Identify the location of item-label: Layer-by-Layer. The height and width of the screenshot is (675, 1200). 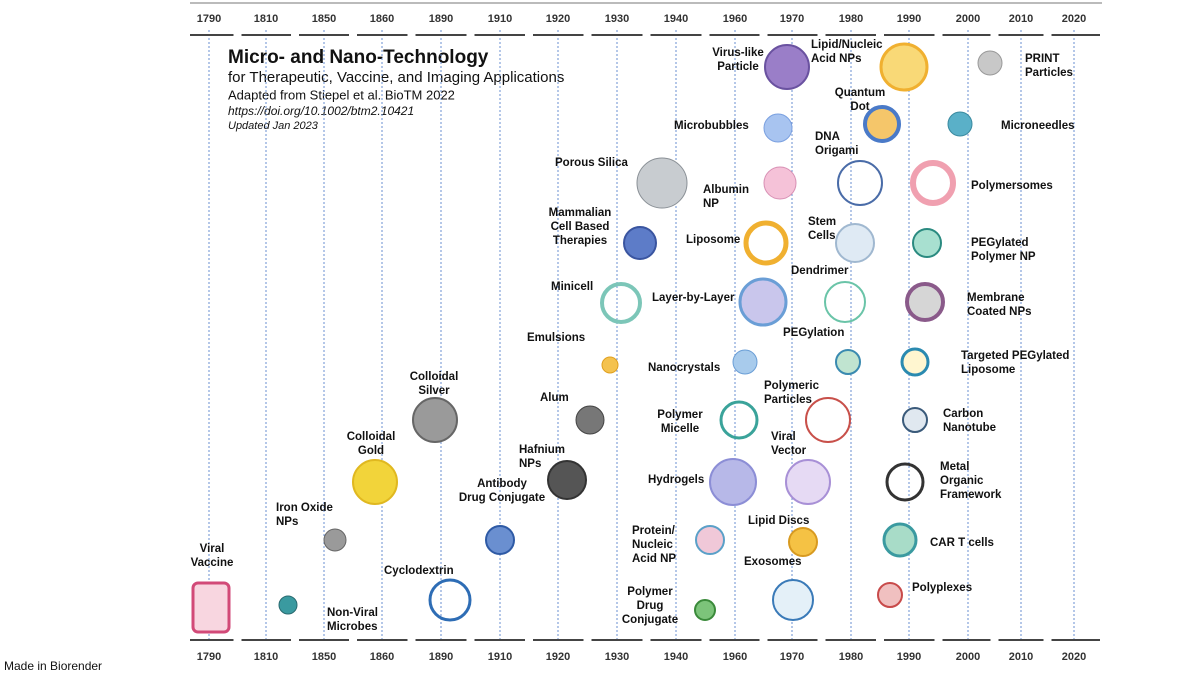
(693, 298).